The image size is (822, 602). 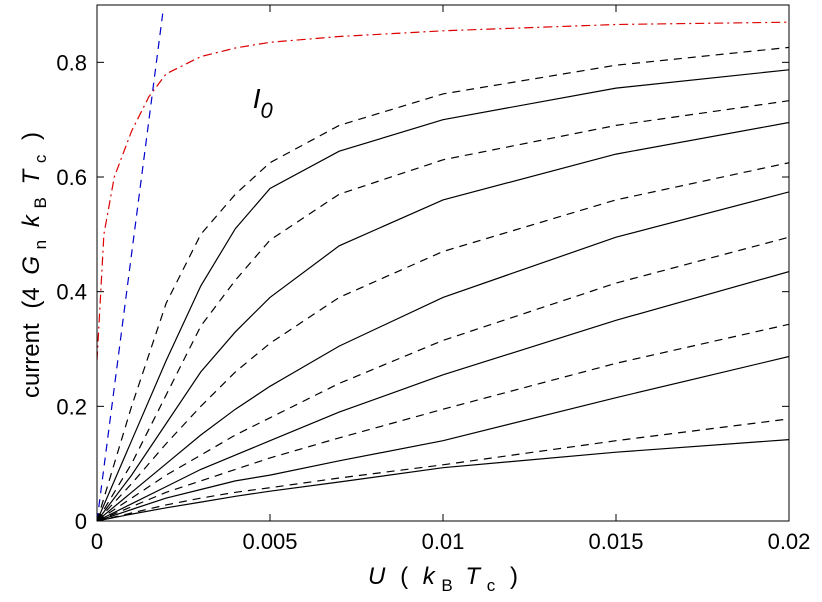 I want to click on y-tick-label-3: 0.4, so click(x=71, y=292).